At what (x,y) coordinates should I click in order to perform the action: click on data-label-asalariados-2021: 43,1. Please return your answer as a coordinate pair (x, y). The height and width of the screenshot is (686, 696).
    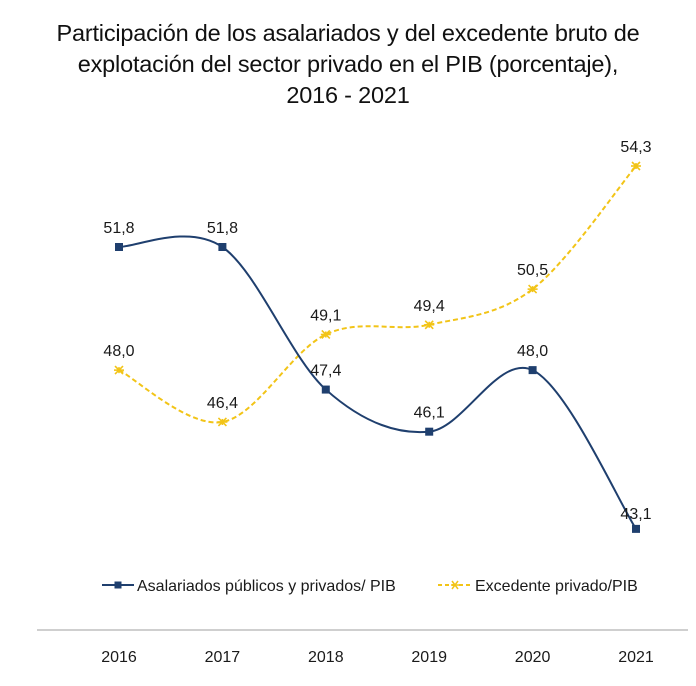
    Looking at the image, I should click on (635, 514).